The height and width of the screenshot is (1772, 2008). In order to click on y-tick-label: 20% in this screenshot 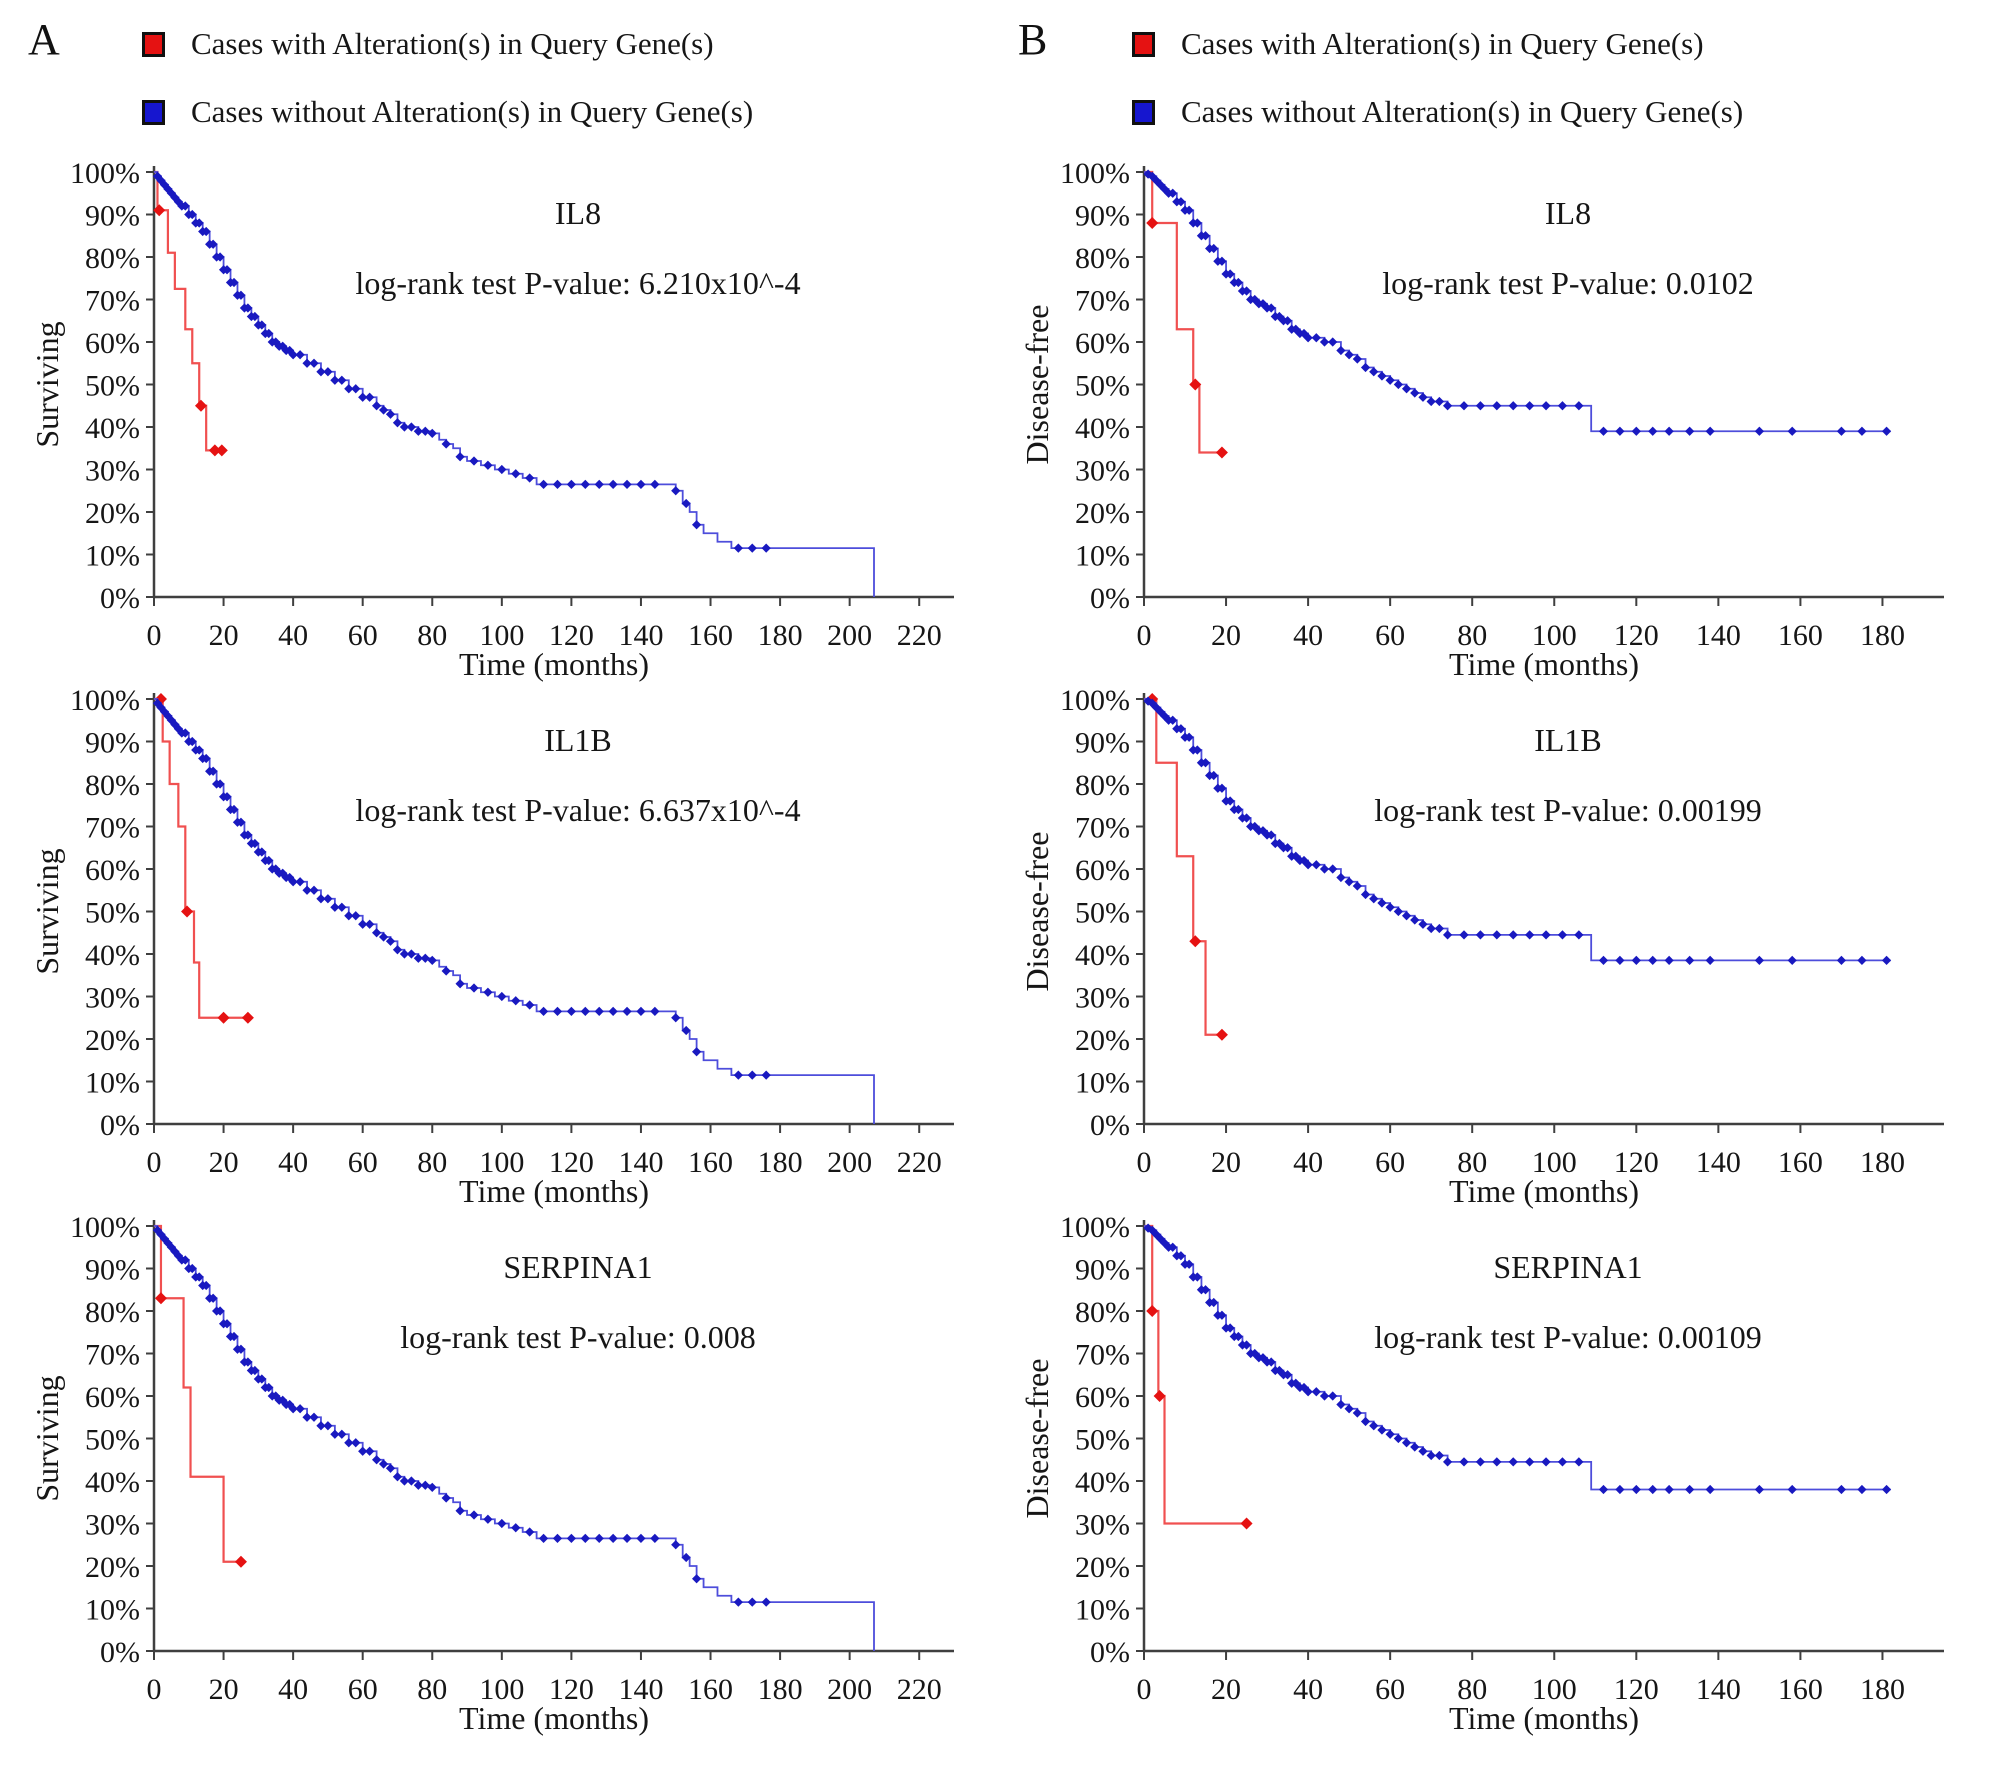, I will do `click(1102, 1040)`.